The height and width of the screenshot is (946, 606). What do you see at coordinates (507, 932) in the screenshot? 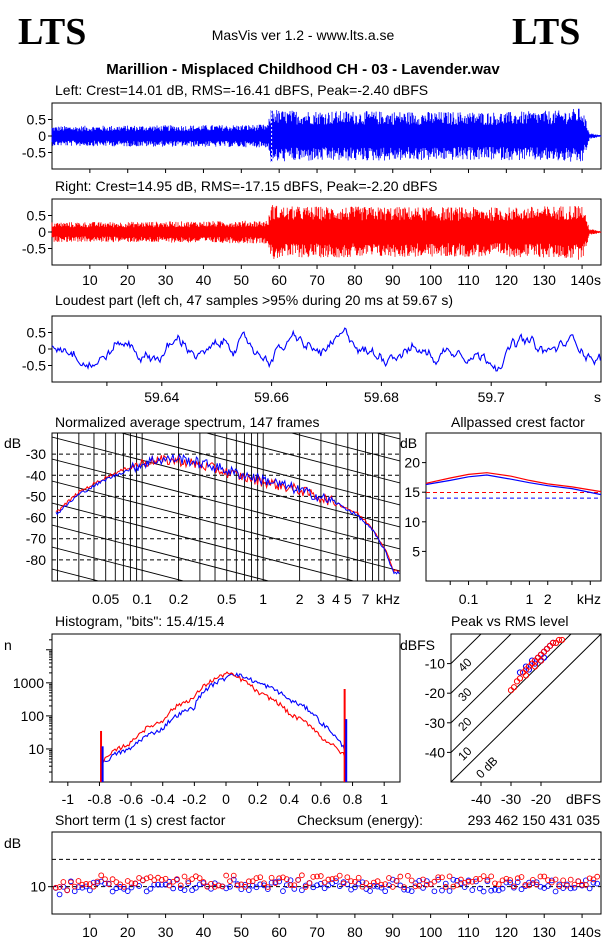
I see `short-term-crest-xtick-label: 120` at bounding box center [507, 932].